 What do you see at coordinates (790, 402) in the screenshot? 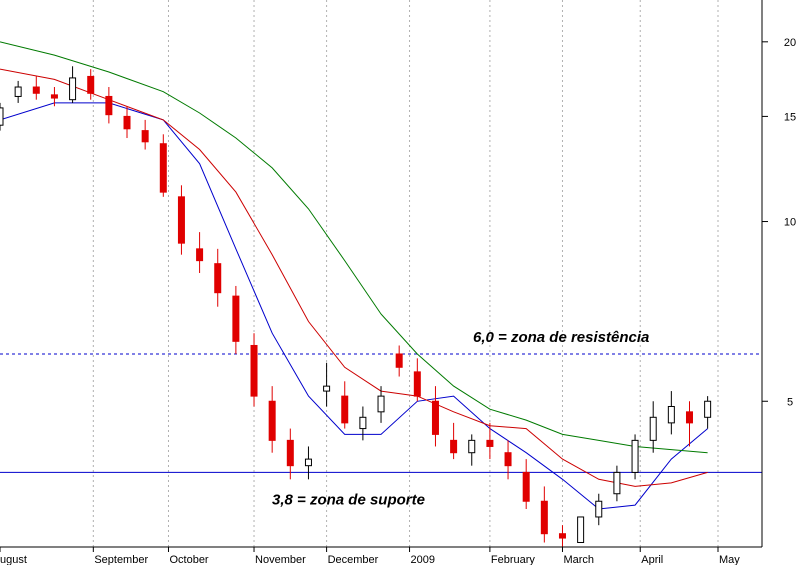
I see `y-tick-label: 5` at bounding box center [790, 402].